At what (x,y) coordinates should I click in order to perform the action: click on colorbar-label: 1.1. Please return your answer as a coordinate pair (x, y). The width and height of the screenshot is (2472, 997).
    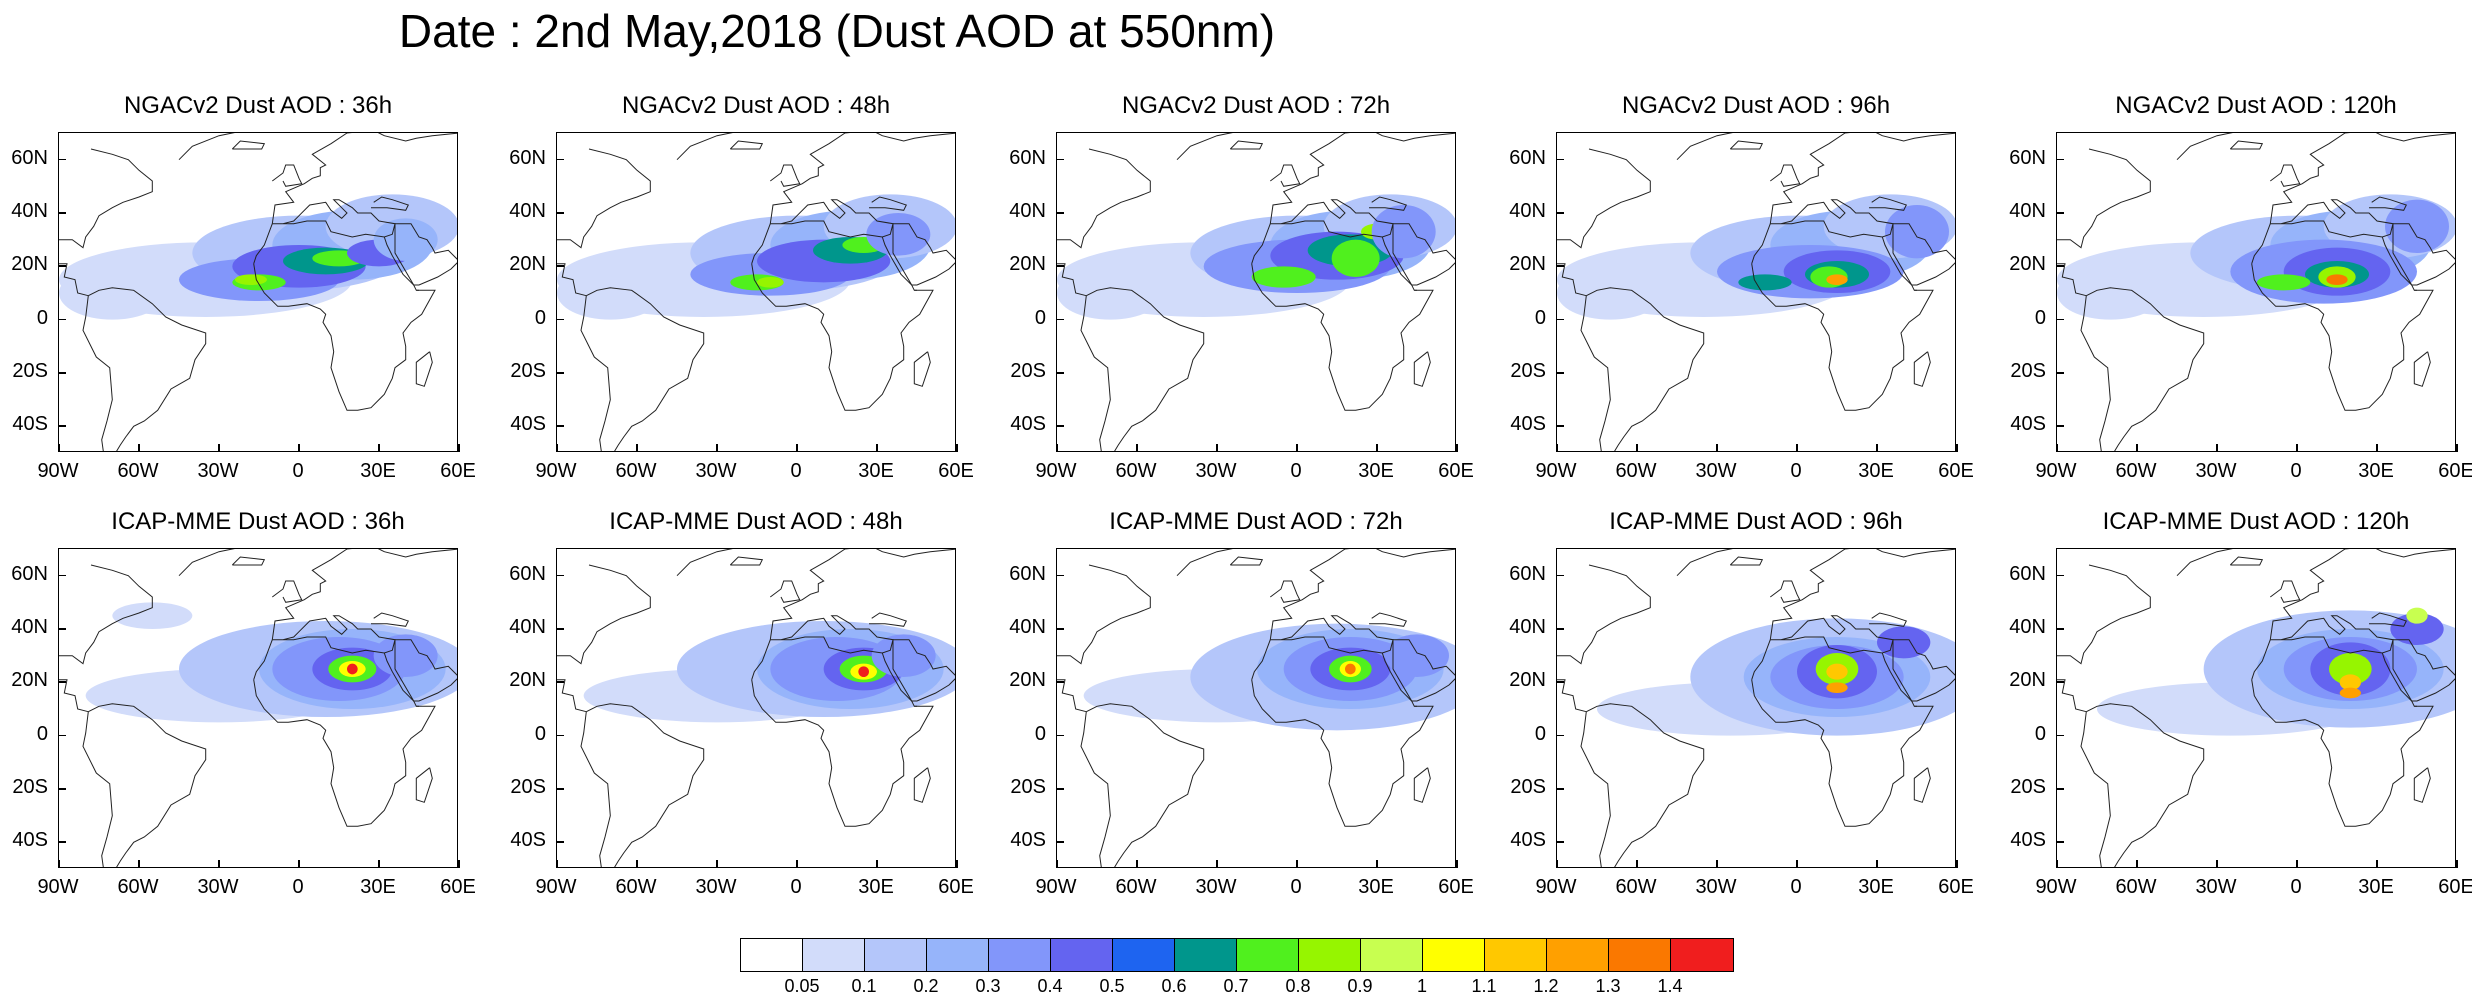
    Looking at the image, I should click on (1484, 986).